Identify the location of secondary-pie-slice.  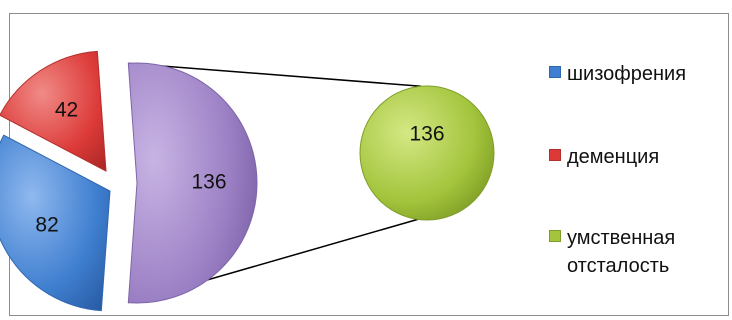
(427, 153).